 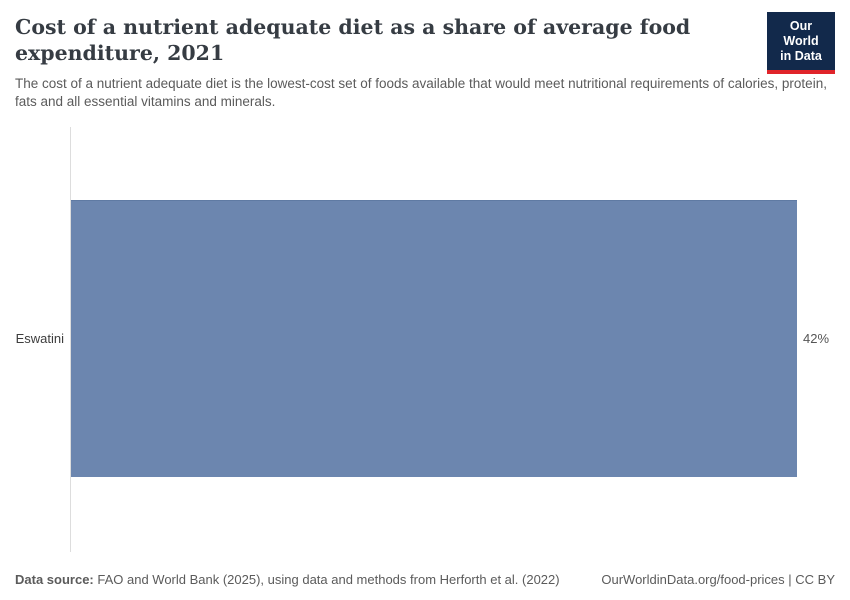 What do you see at coordinates (816, 338) in the screenshot?
I see `value-label-eswatini: 42%` at bounding box center [816, 338].